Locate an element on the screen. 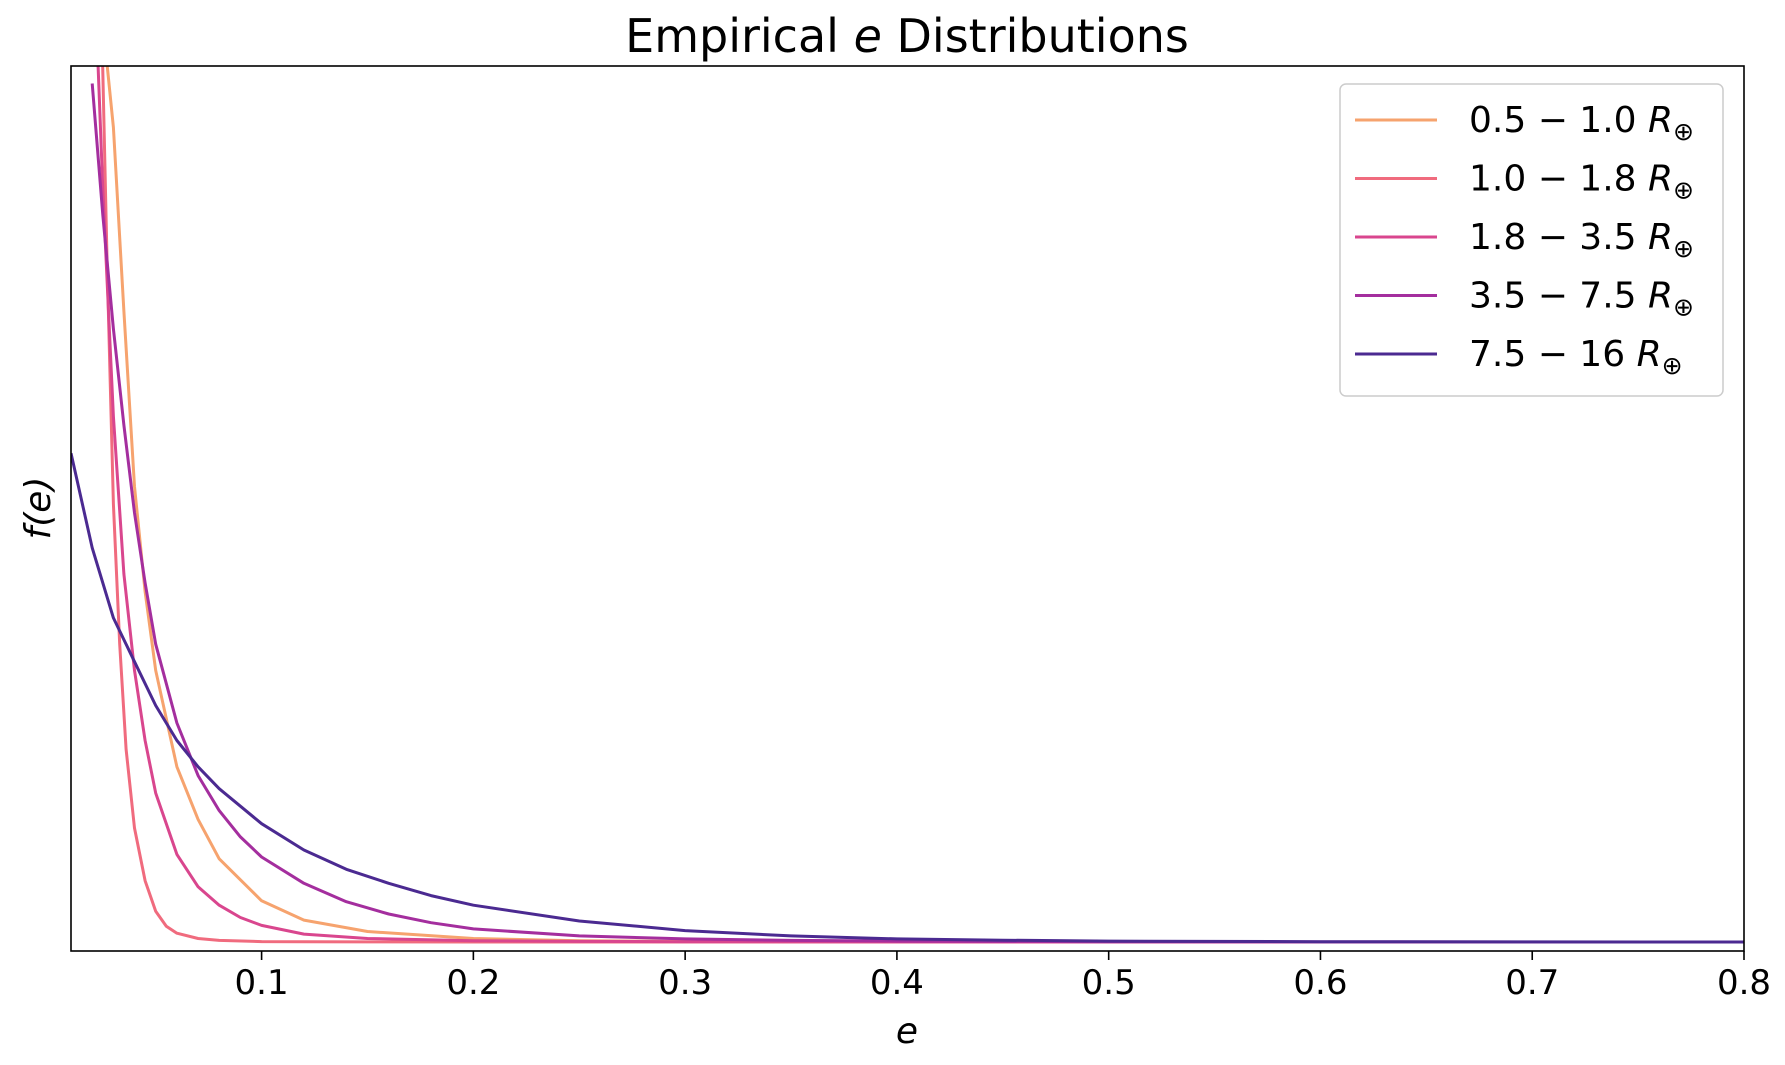 The height and width of the screenshot is (1065, 1785). legend-frame is located at coordinates (1531, 240).